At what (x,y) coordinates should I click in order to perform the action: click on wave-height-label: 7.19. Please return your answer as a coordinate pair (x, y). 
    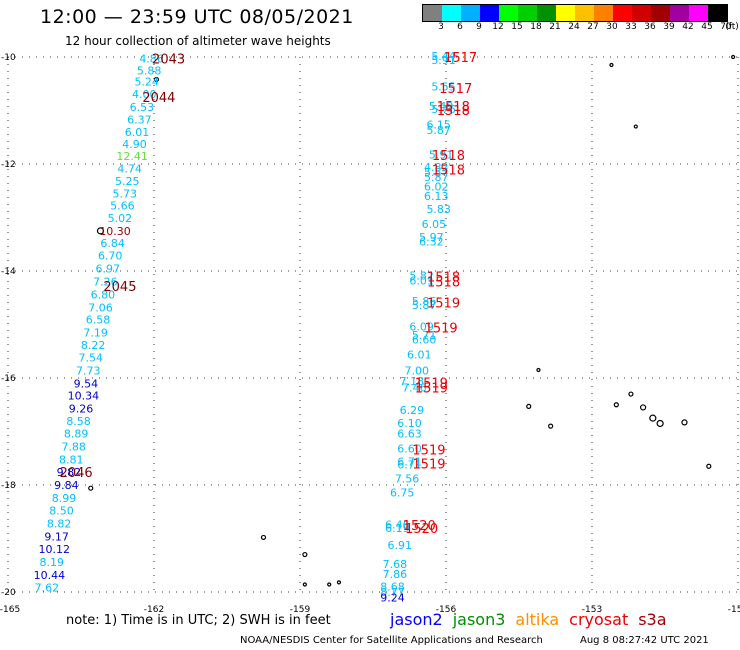
    Looking at the image, I should click on (95, 333).